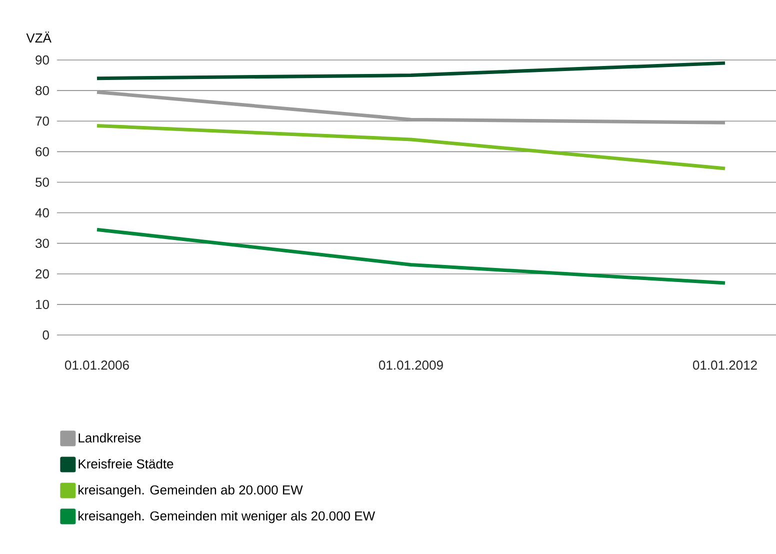 The image size is (776, 554). Describe the element at coordinates (42, 182) in the screenshot. I see `y-tick-label: 50` at that location.